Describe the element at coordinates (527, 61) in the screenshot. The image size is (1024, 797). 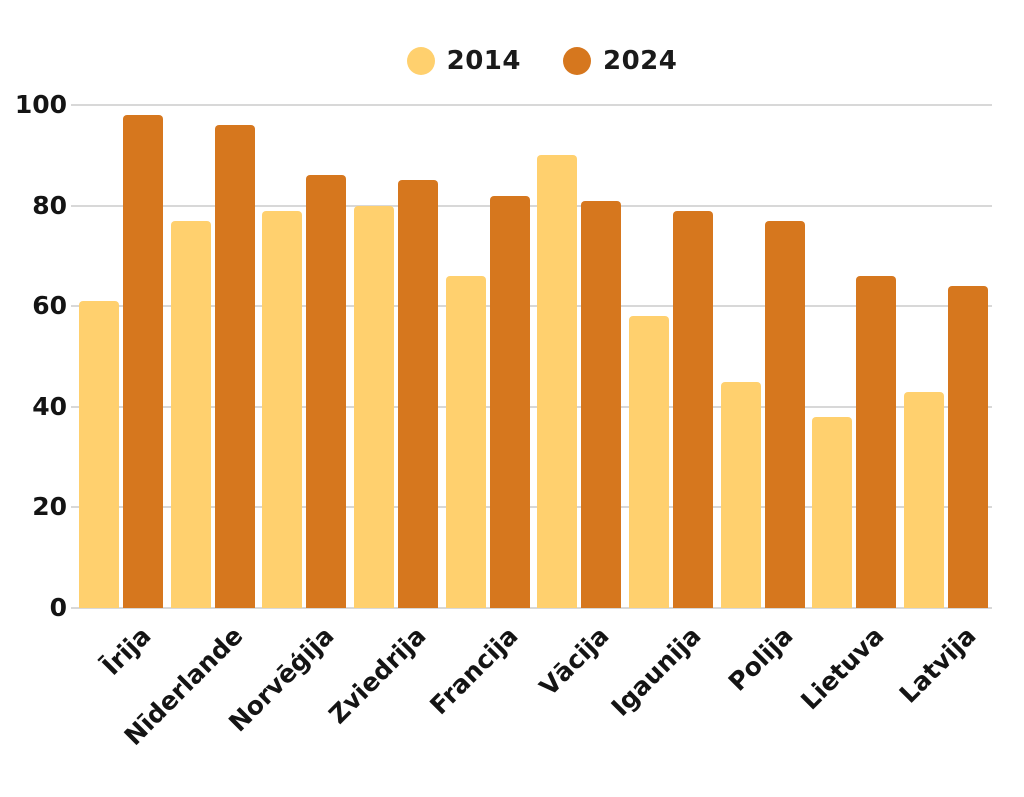
I see `chart-legend: 2014 2024` at that location.